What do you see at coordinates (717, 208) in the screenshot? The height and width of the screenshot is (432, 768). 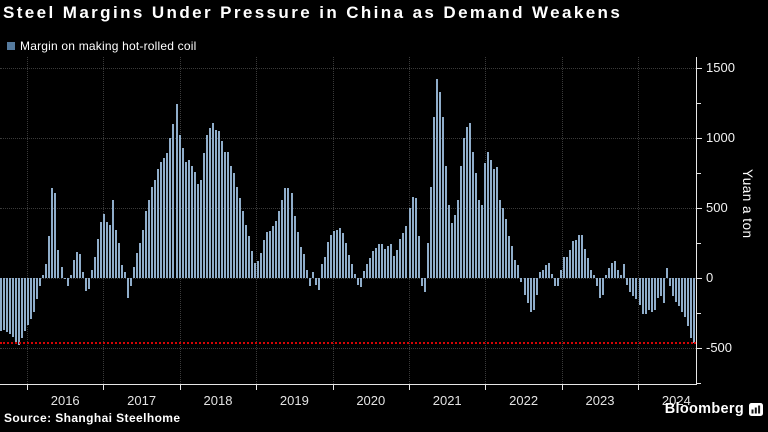 I see `y-tick-label: 500` at bounding box center [717, 208].